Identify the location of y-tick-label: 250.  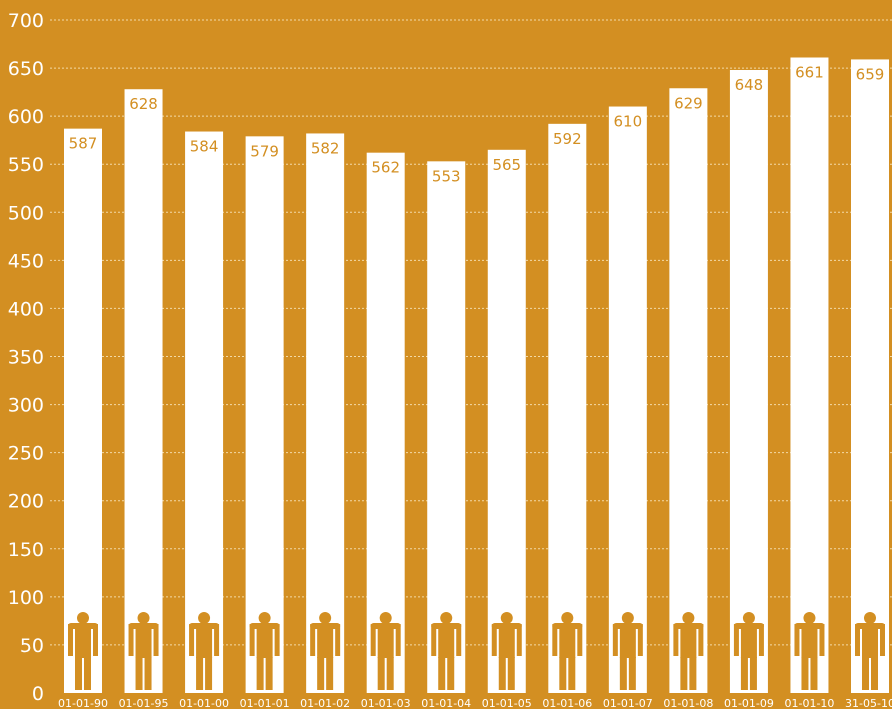
(26, 454).